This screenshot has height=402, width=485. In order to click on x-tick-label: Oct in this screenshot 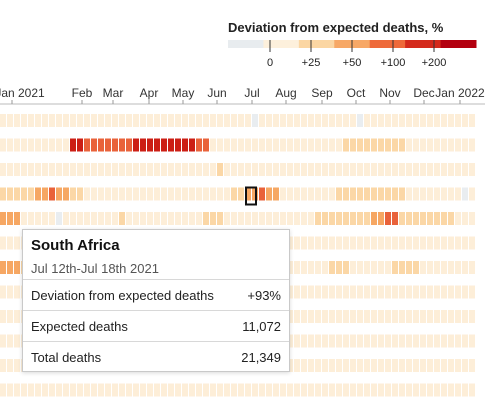, I will do `click(356, 93)`.